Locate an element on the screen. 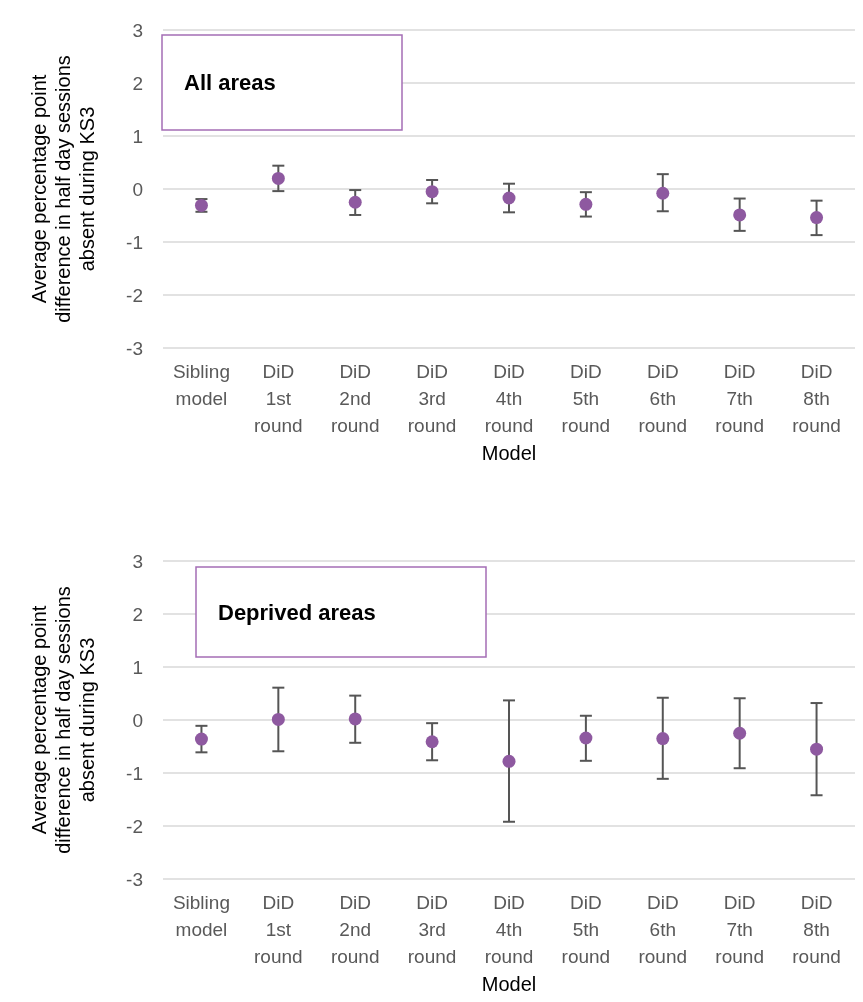 Image resolution: width=863 pixels, height=1002 pixels. annotation: All areas is located at coordinates (230, 83).